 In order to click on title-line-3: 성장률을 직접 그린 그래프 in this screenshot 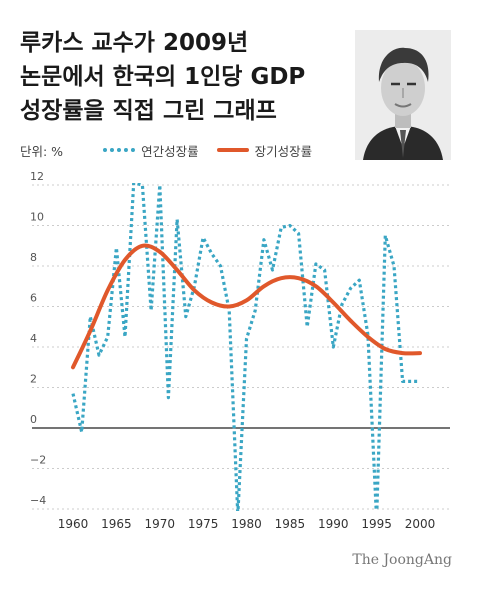, I will do `click(148, 111)`.